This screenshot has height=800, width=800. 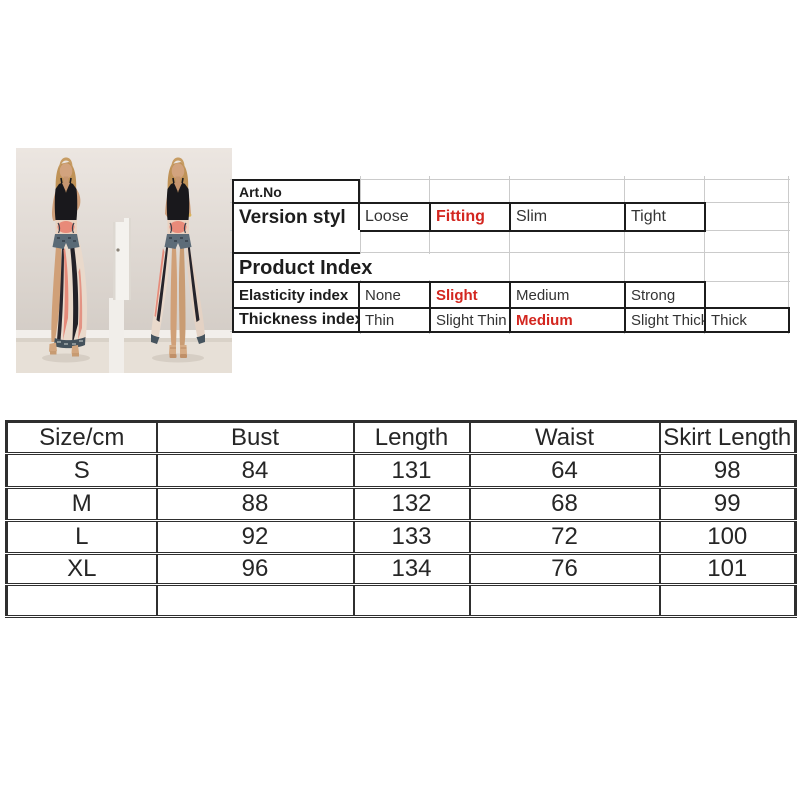 I want to click on product-photo-left, so click(x=70, y=260).